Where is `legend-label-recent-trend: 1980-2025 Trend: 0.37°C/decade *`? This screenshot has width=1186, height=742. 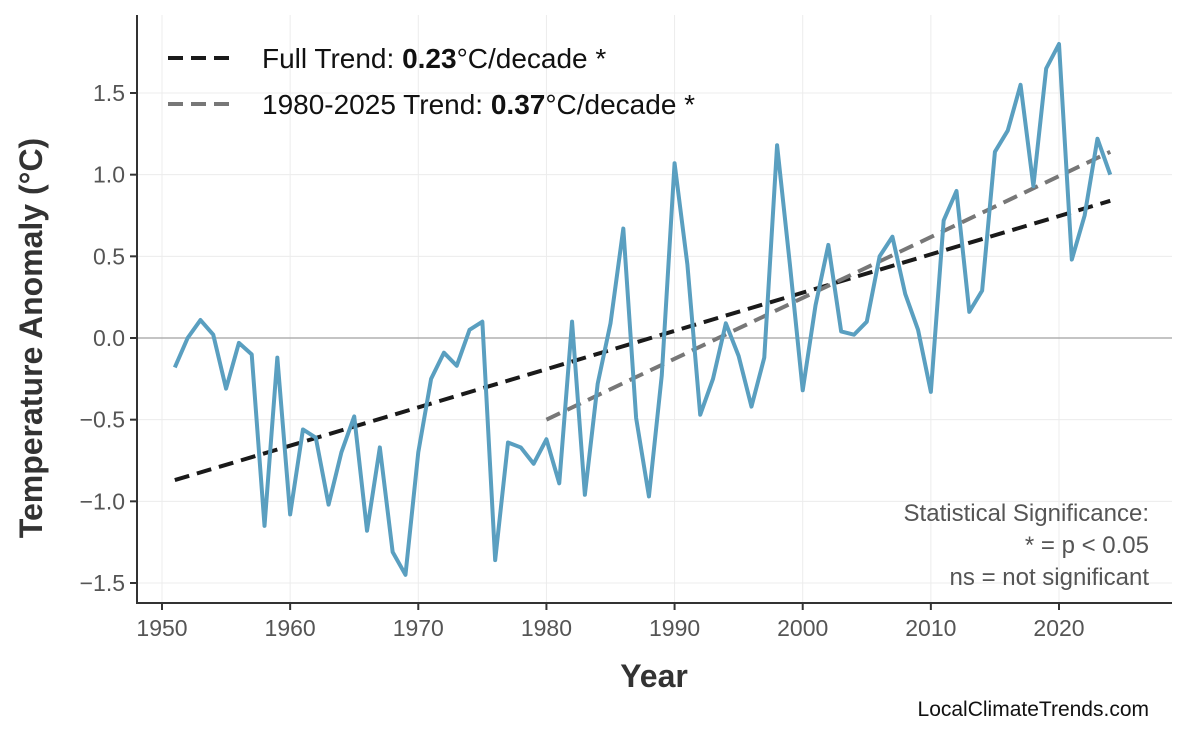
legend-label-recent-trend: 1980-2025 Trend: 0.37°C/decade * is located at coordinates (478, 104).